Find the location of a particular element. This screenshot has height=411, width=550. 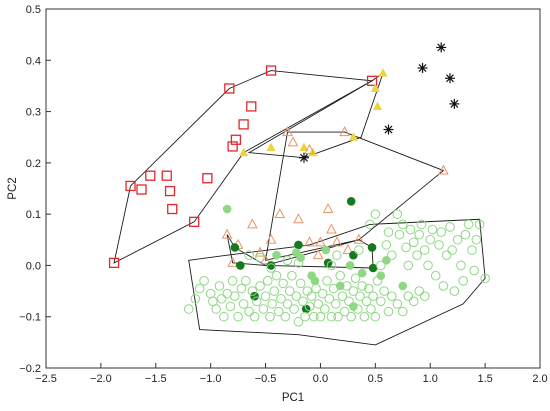

y-tick-label: 0.4 is located at coordinates (33, 61).